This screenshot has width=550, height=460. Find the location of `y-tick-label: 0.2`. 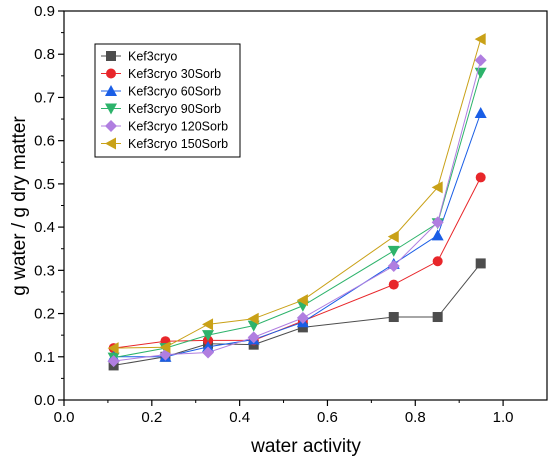

y-tick-label: 0.2 is located at coordinates (44, 314).